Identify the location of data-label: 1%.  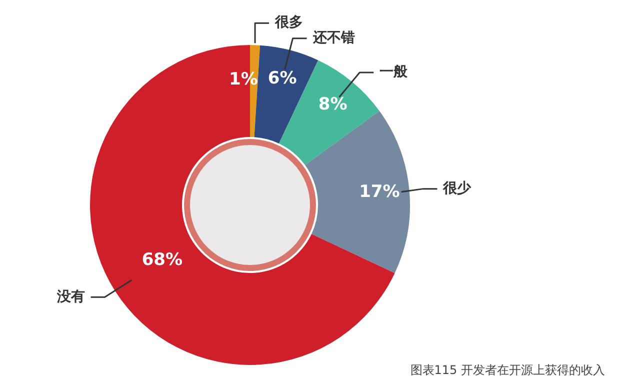
(243, 79).